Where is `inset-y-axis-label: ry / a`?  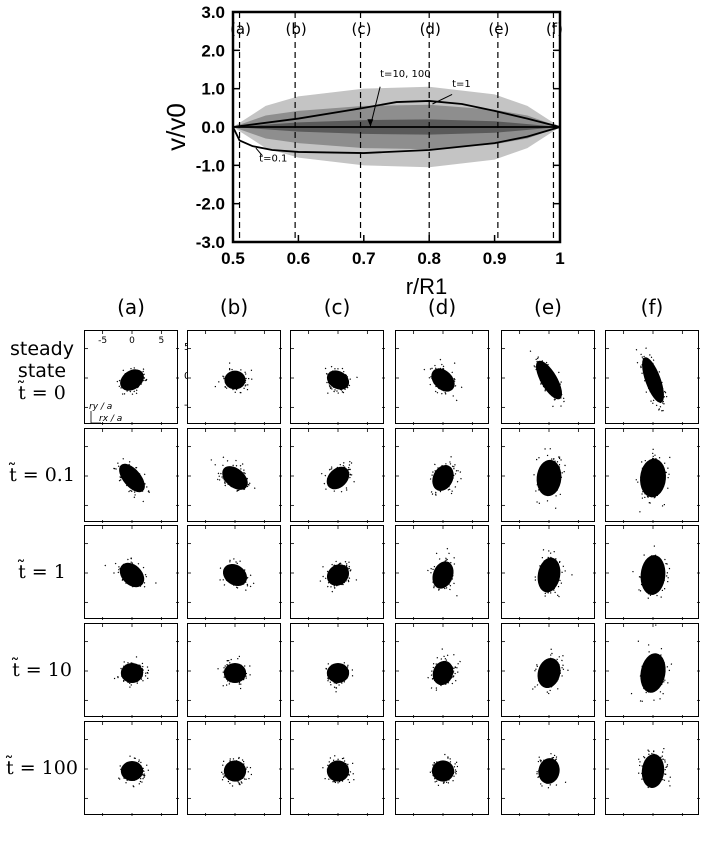 inset-y-axis-label: ry / a is located at coordinates (100, 407).